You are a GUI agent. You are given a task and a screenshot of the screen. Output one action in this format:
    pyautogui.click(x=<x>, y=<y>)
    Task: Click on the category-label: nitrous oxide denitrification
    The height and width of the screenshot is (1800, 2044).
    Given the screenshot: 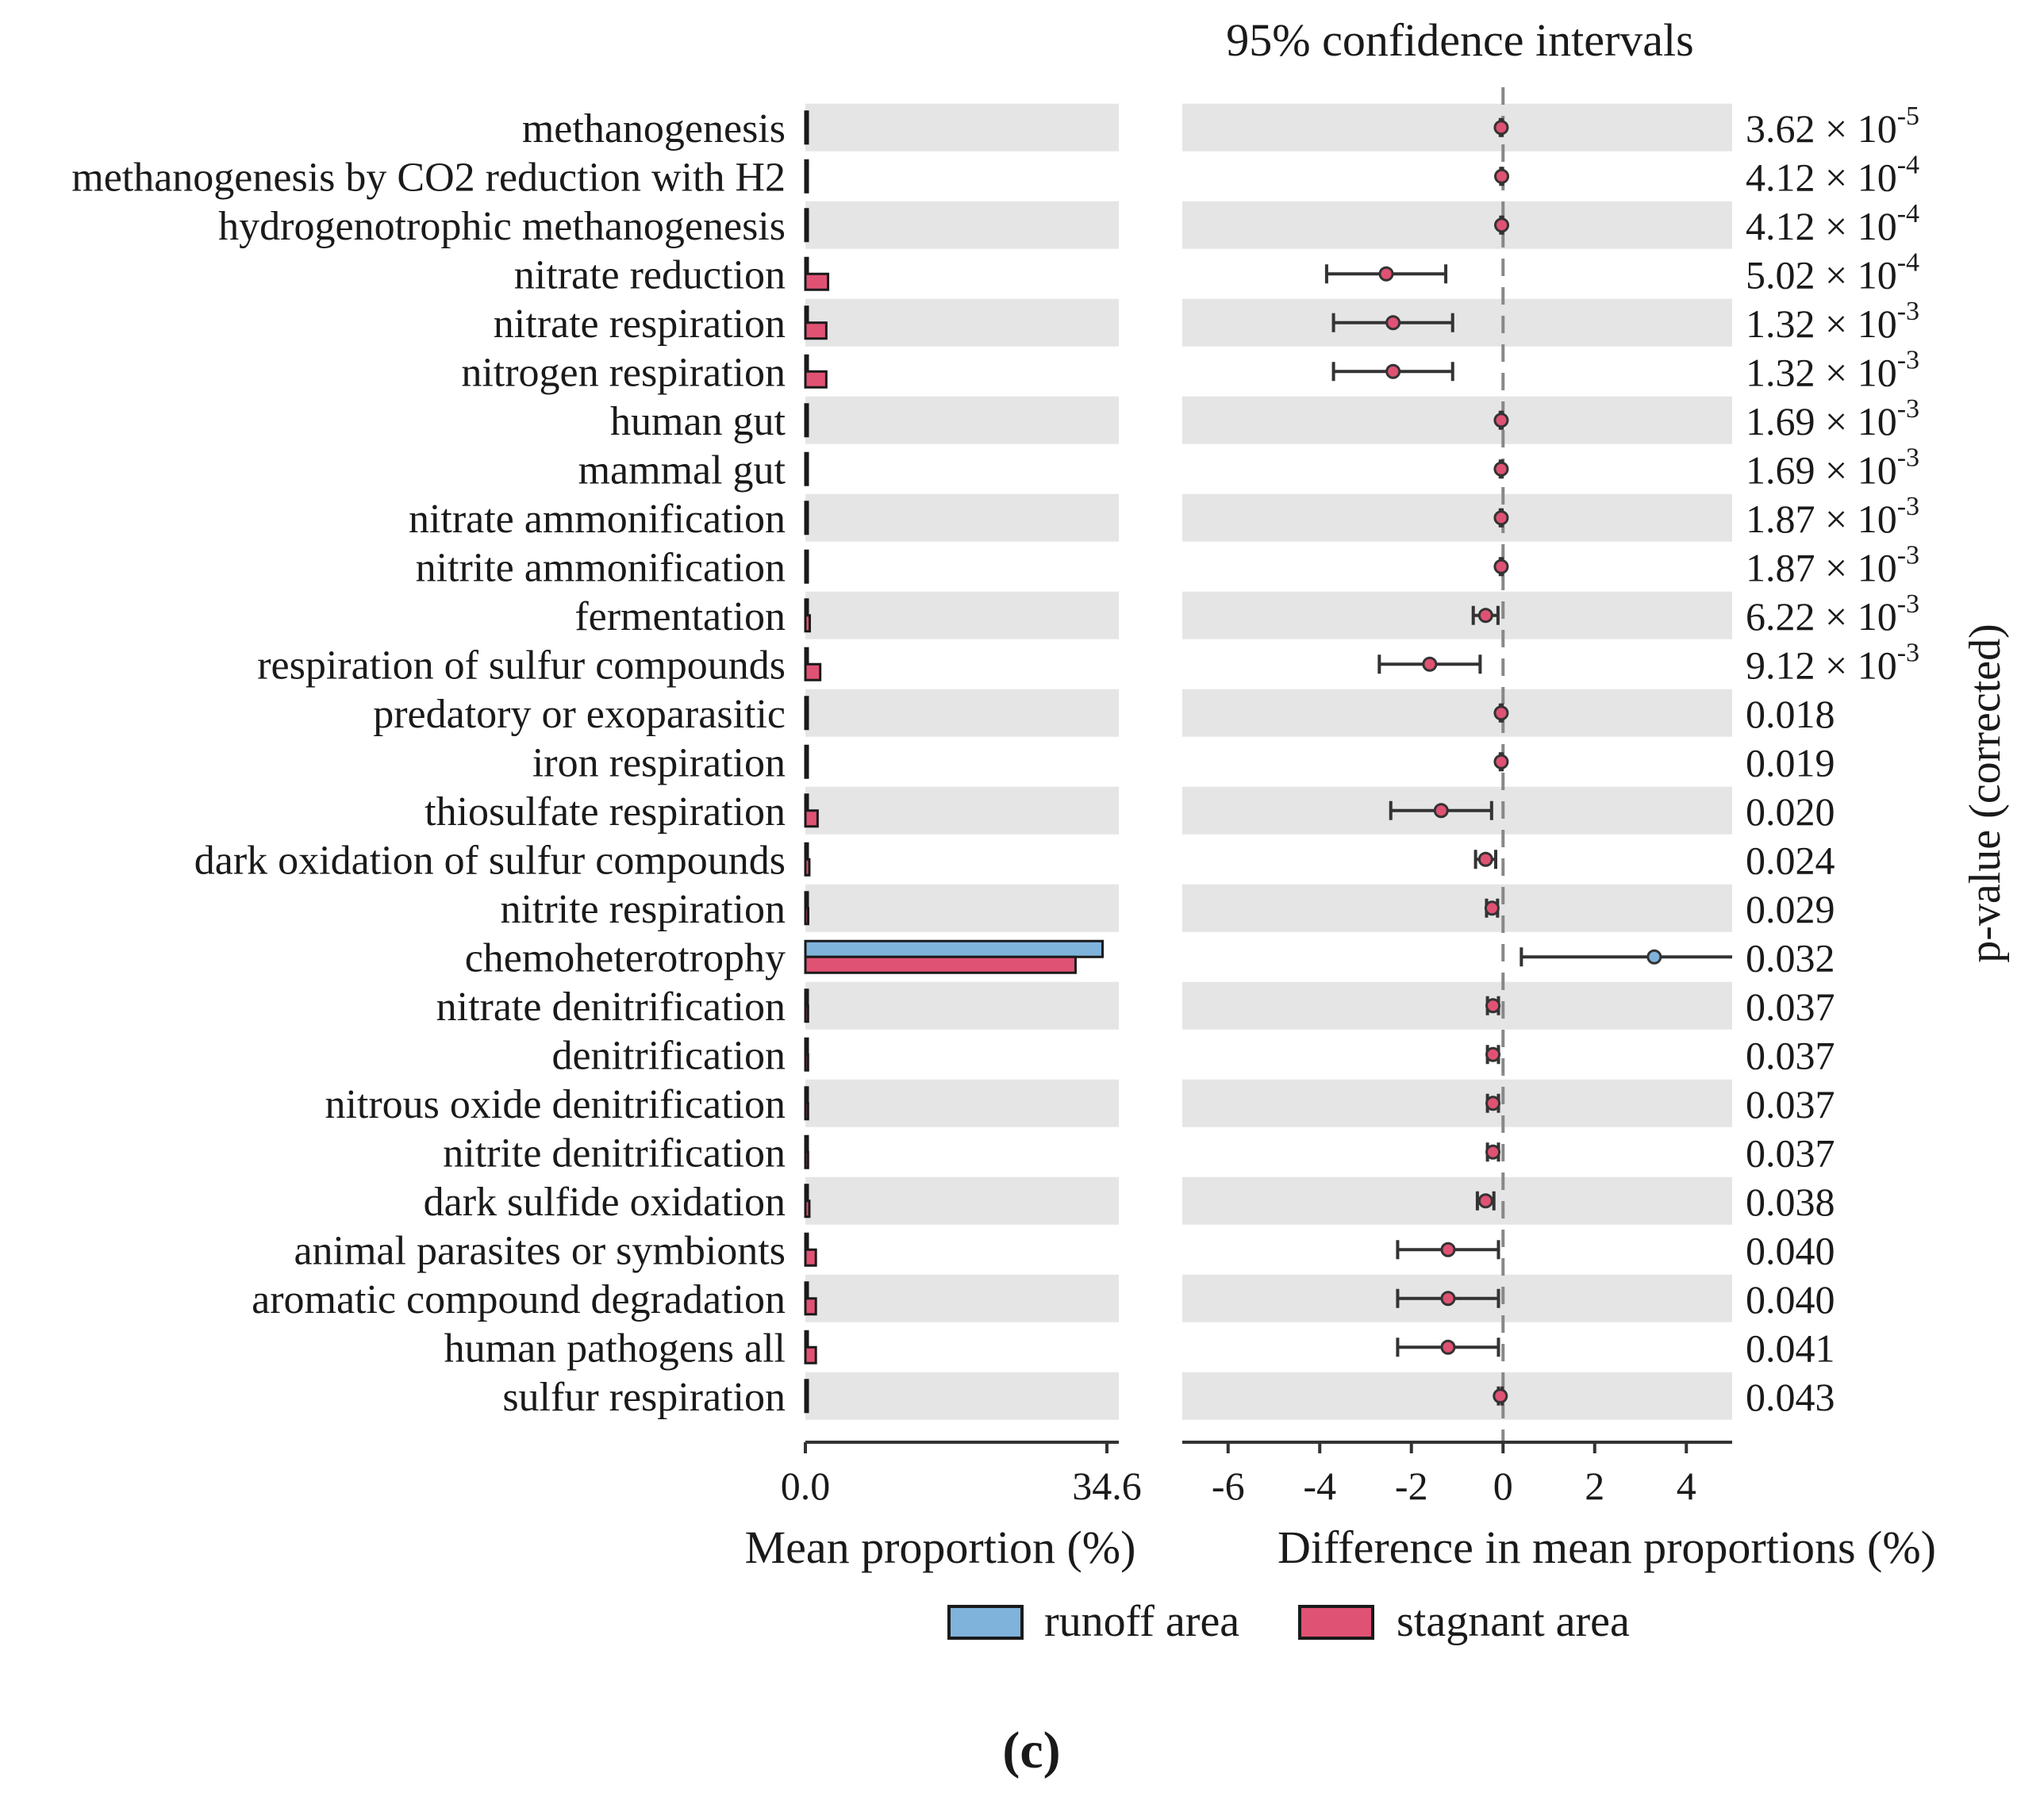 What is the action you would take?
    pyautogui.click(x=555, y=1104)
    